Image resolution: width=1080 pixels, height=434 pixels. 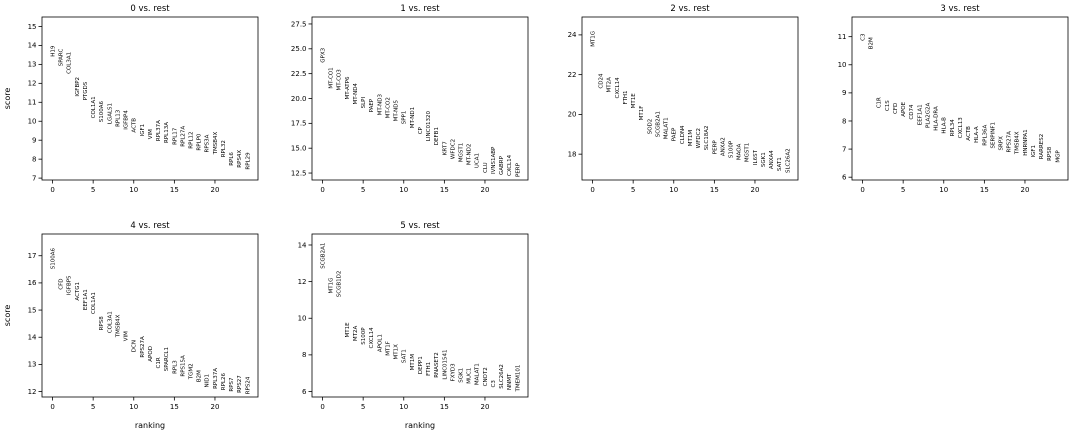 What do you see at coordinates (667, 128) in the screenshot?
I see `gene-label: MALAT1` at bounding box center [667, 128].